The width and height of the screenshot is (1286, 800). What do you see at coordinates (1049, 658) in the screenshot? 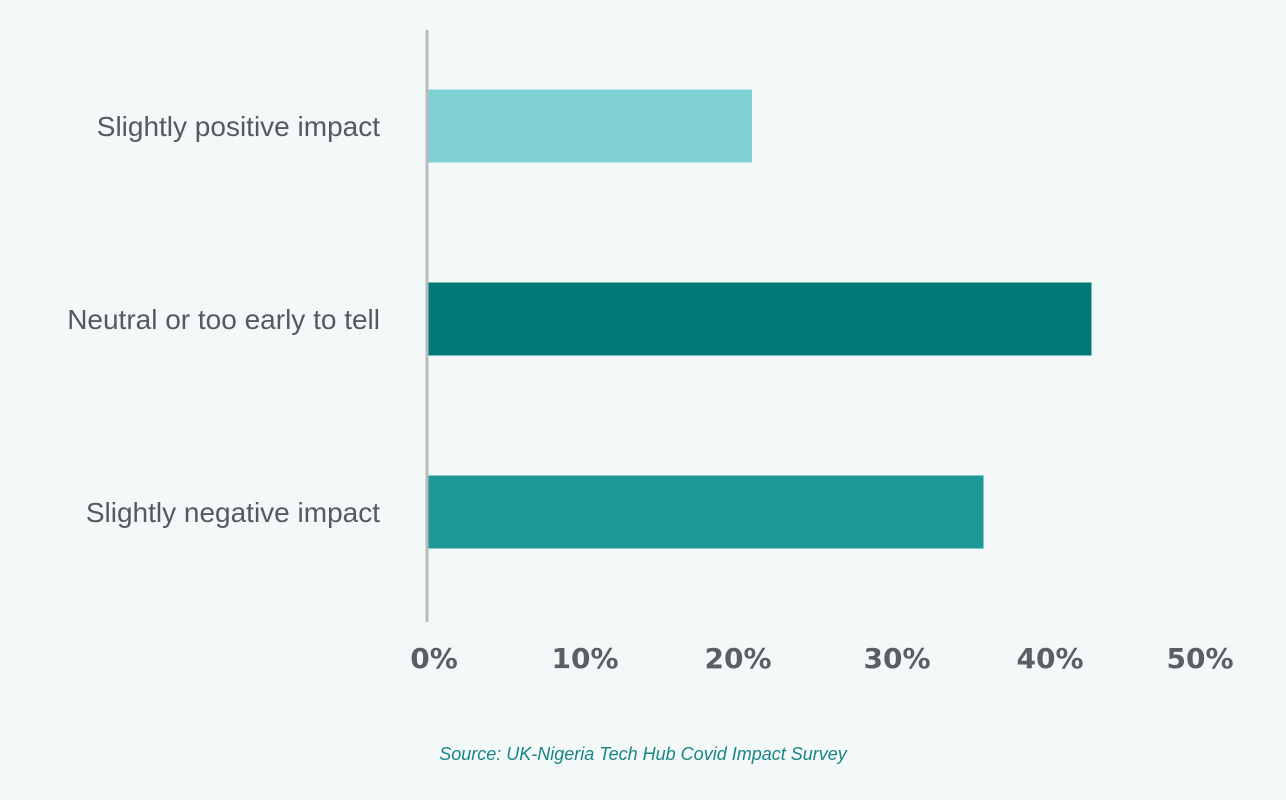
I see `x-tick-label: 40%` at bounding box center [1049, 658].